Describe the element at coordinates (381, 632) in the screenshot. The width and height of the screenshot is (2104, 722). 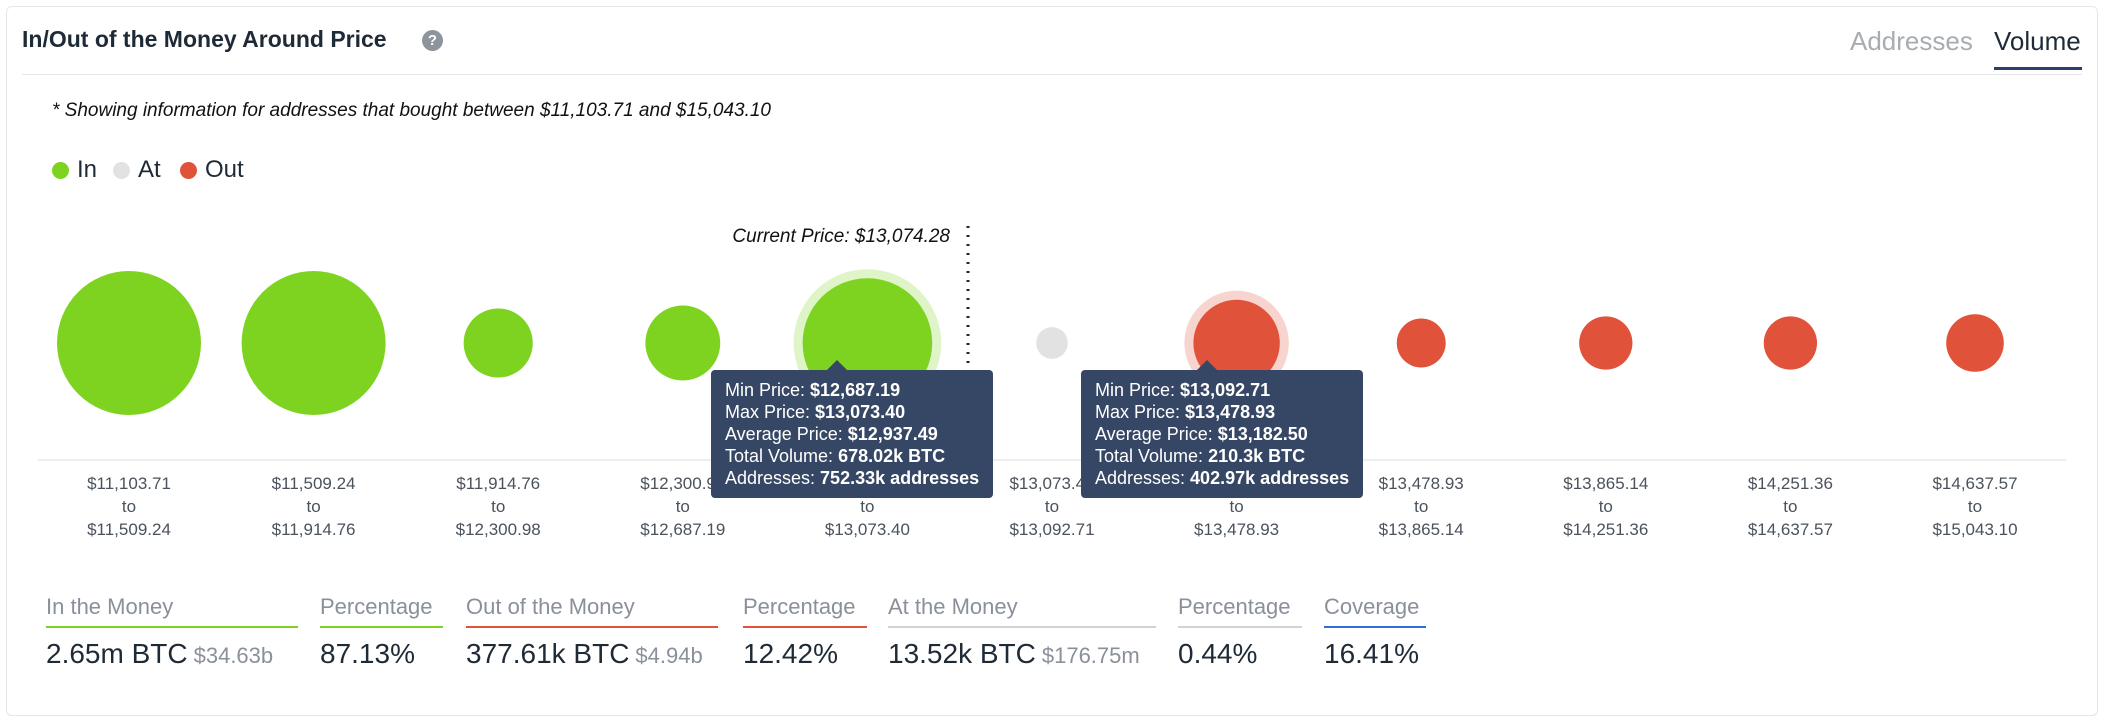
I see `stat-percentage: Percentage 87.13%` at that location.